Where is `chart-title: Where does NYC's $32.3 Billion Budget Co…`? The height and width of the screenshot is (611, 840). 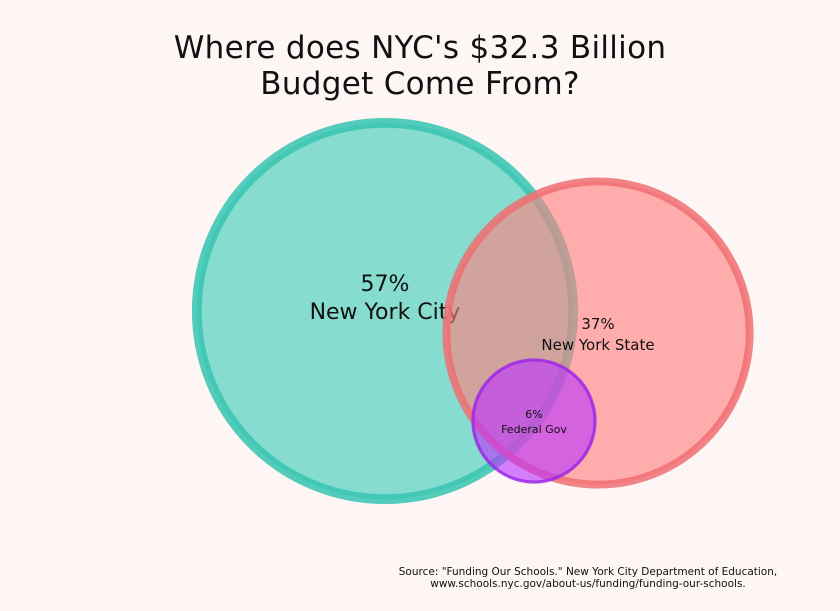
chart-title: Where does NYC's $32.3 Billion Budget Co… is located at coordinates (420, 66).